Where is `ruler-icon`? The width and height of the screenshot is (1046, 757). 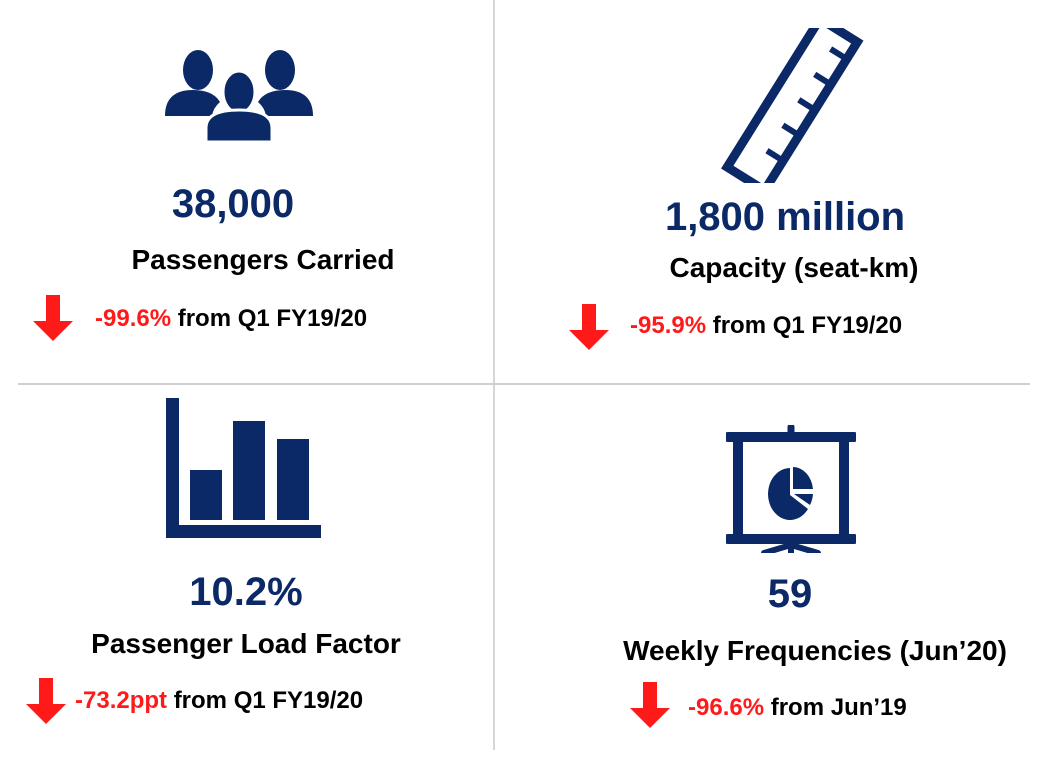 ruler-icon is located at coordinates (792, 105).